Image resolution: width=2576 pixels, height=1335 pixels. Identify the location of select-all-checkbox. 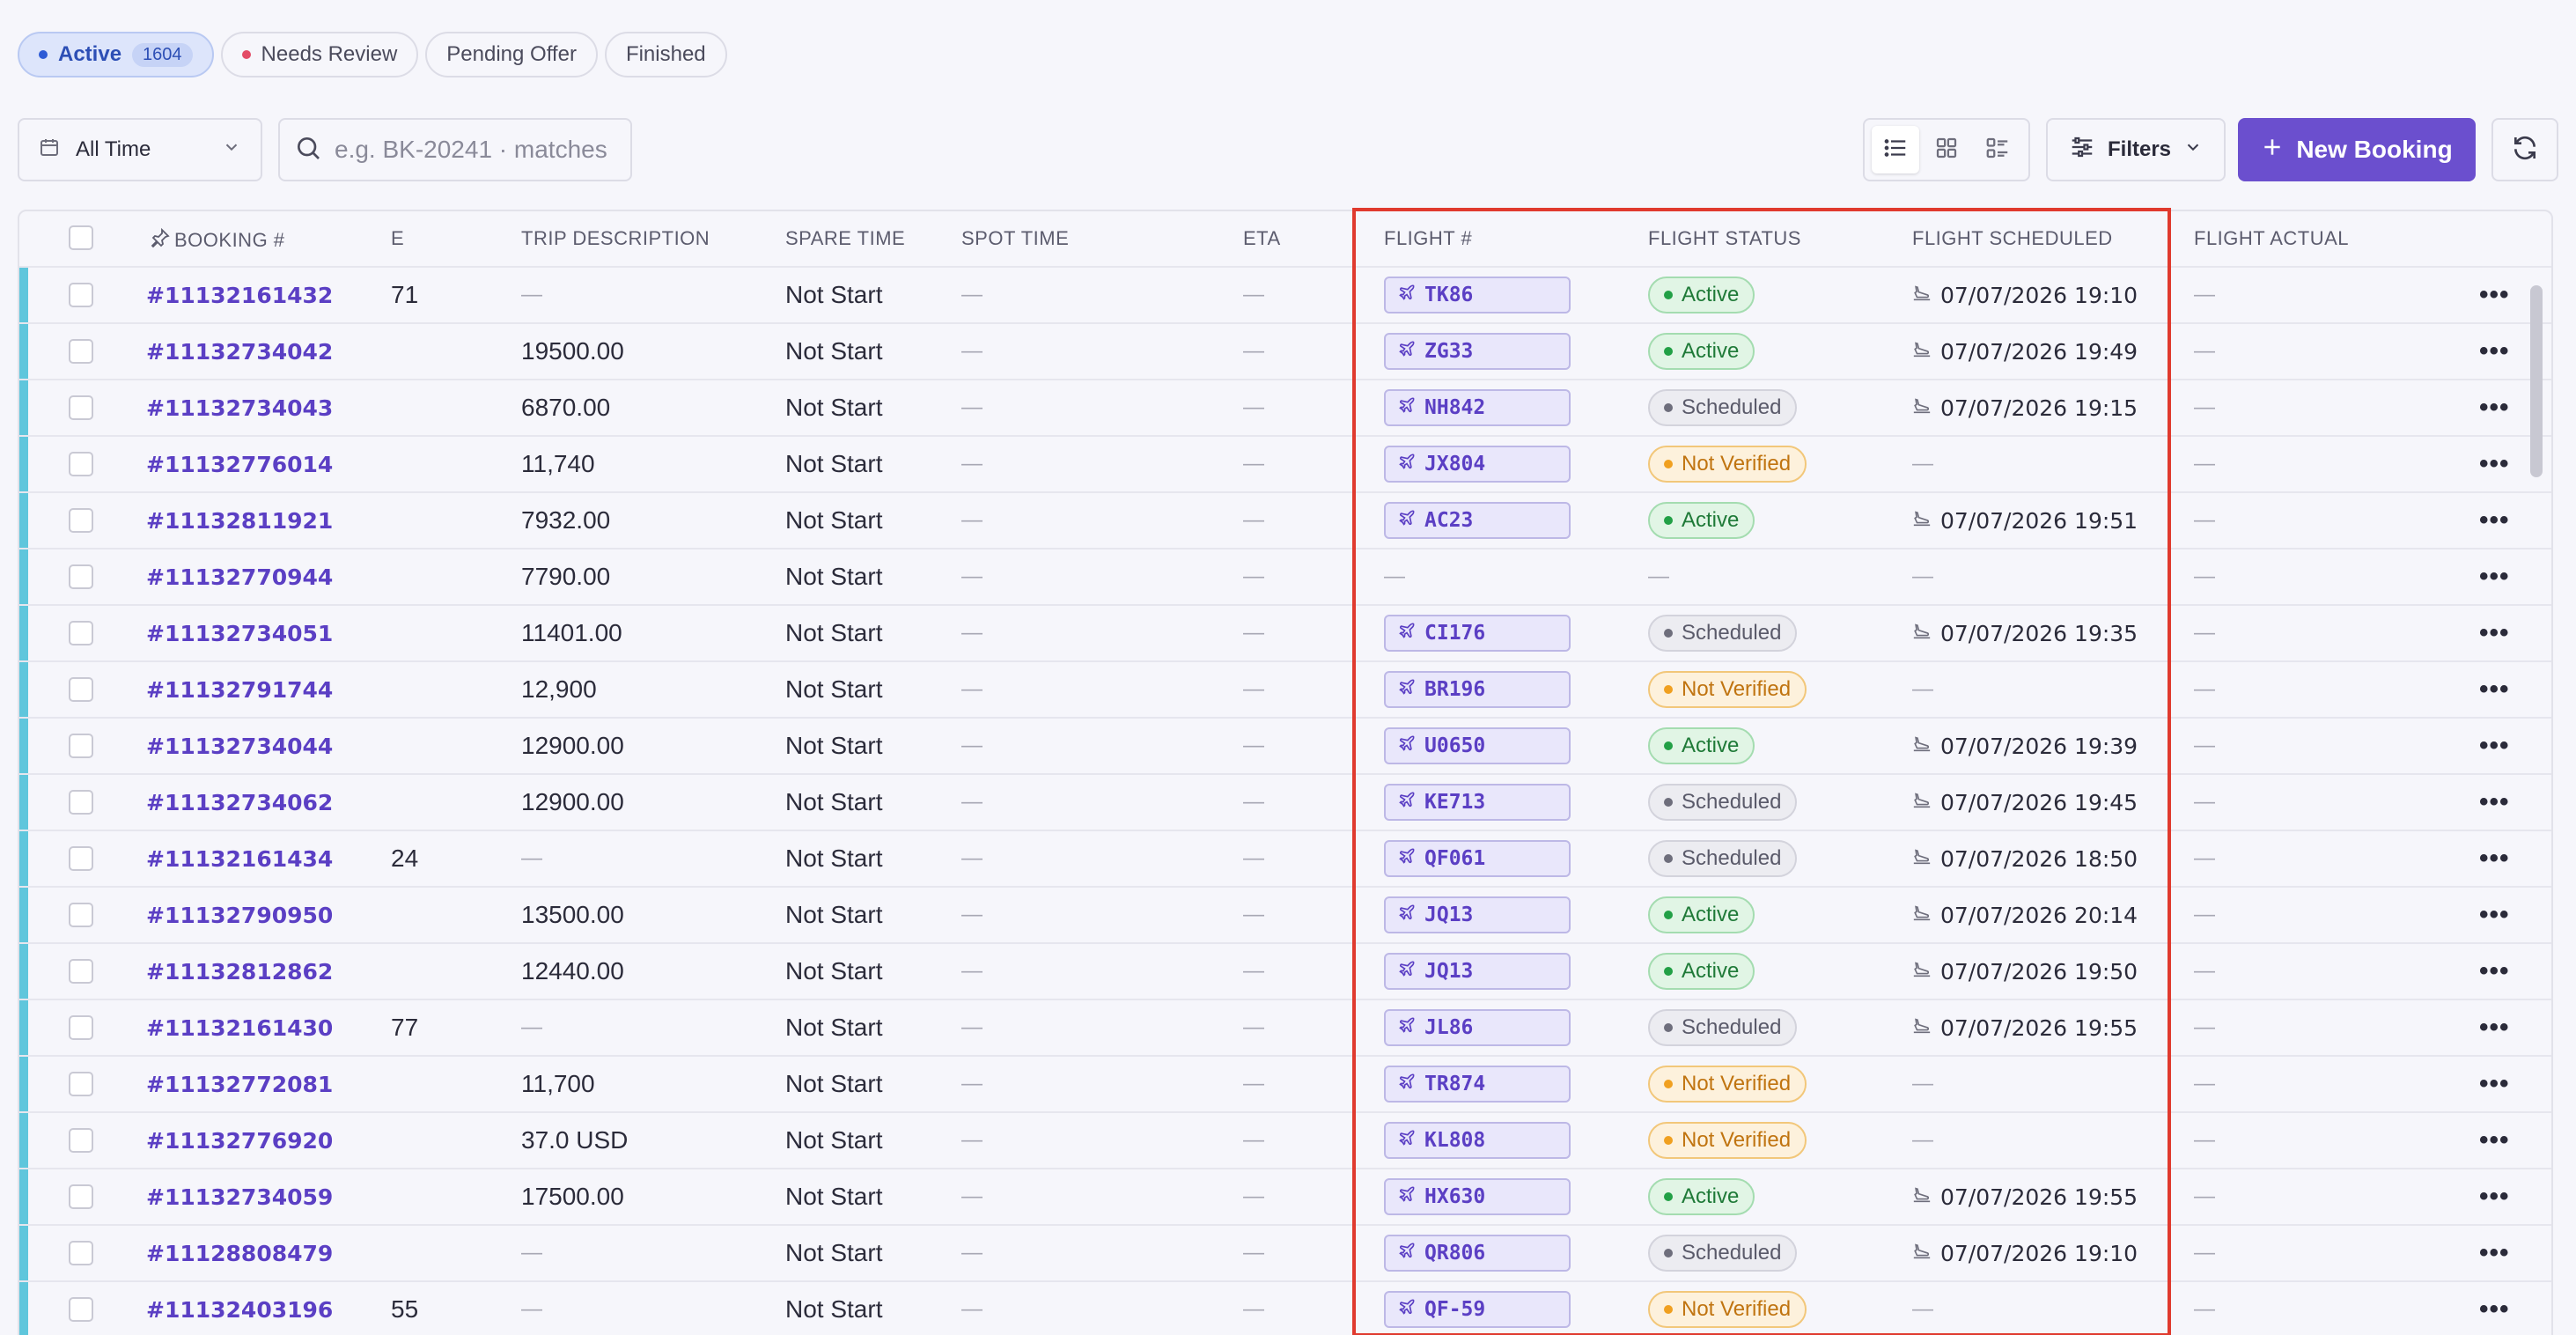
(81, 238).